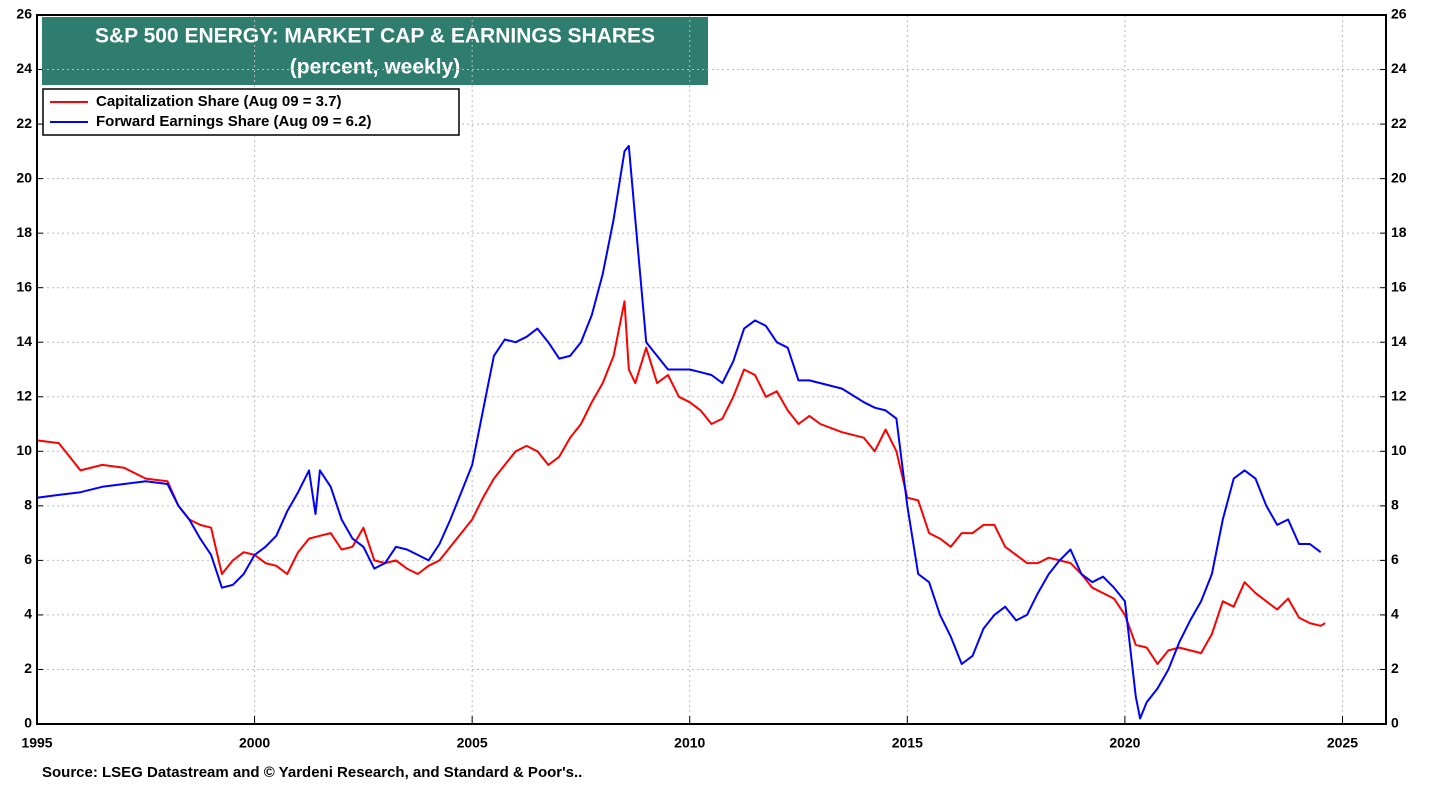  I want to click on y-tick-label: 4, so click(28, 614).